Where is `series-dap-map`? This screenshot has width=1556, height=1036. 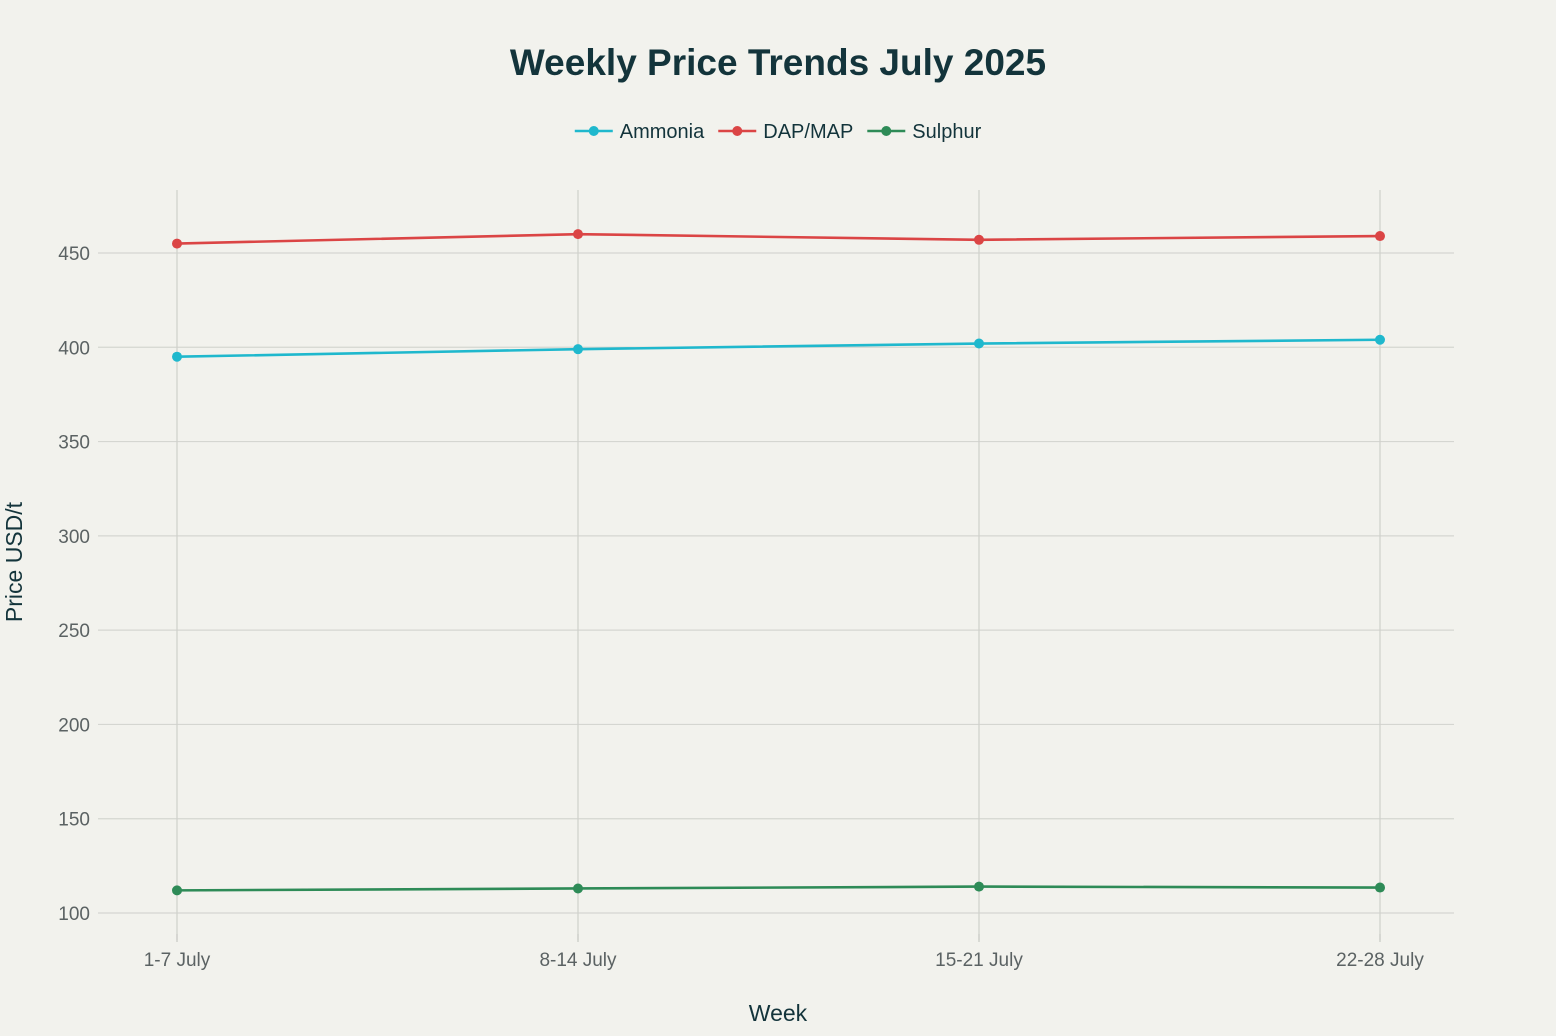
series-dap-map is located at coordinates (778, 239).